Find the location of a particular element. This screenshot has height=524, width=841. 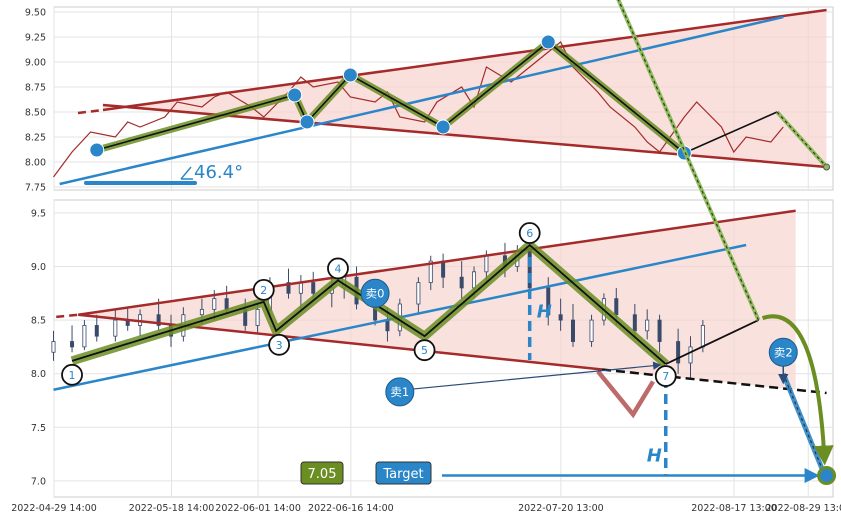

top-y-tick-label: 9.50 is located at coordinates (35, 13).